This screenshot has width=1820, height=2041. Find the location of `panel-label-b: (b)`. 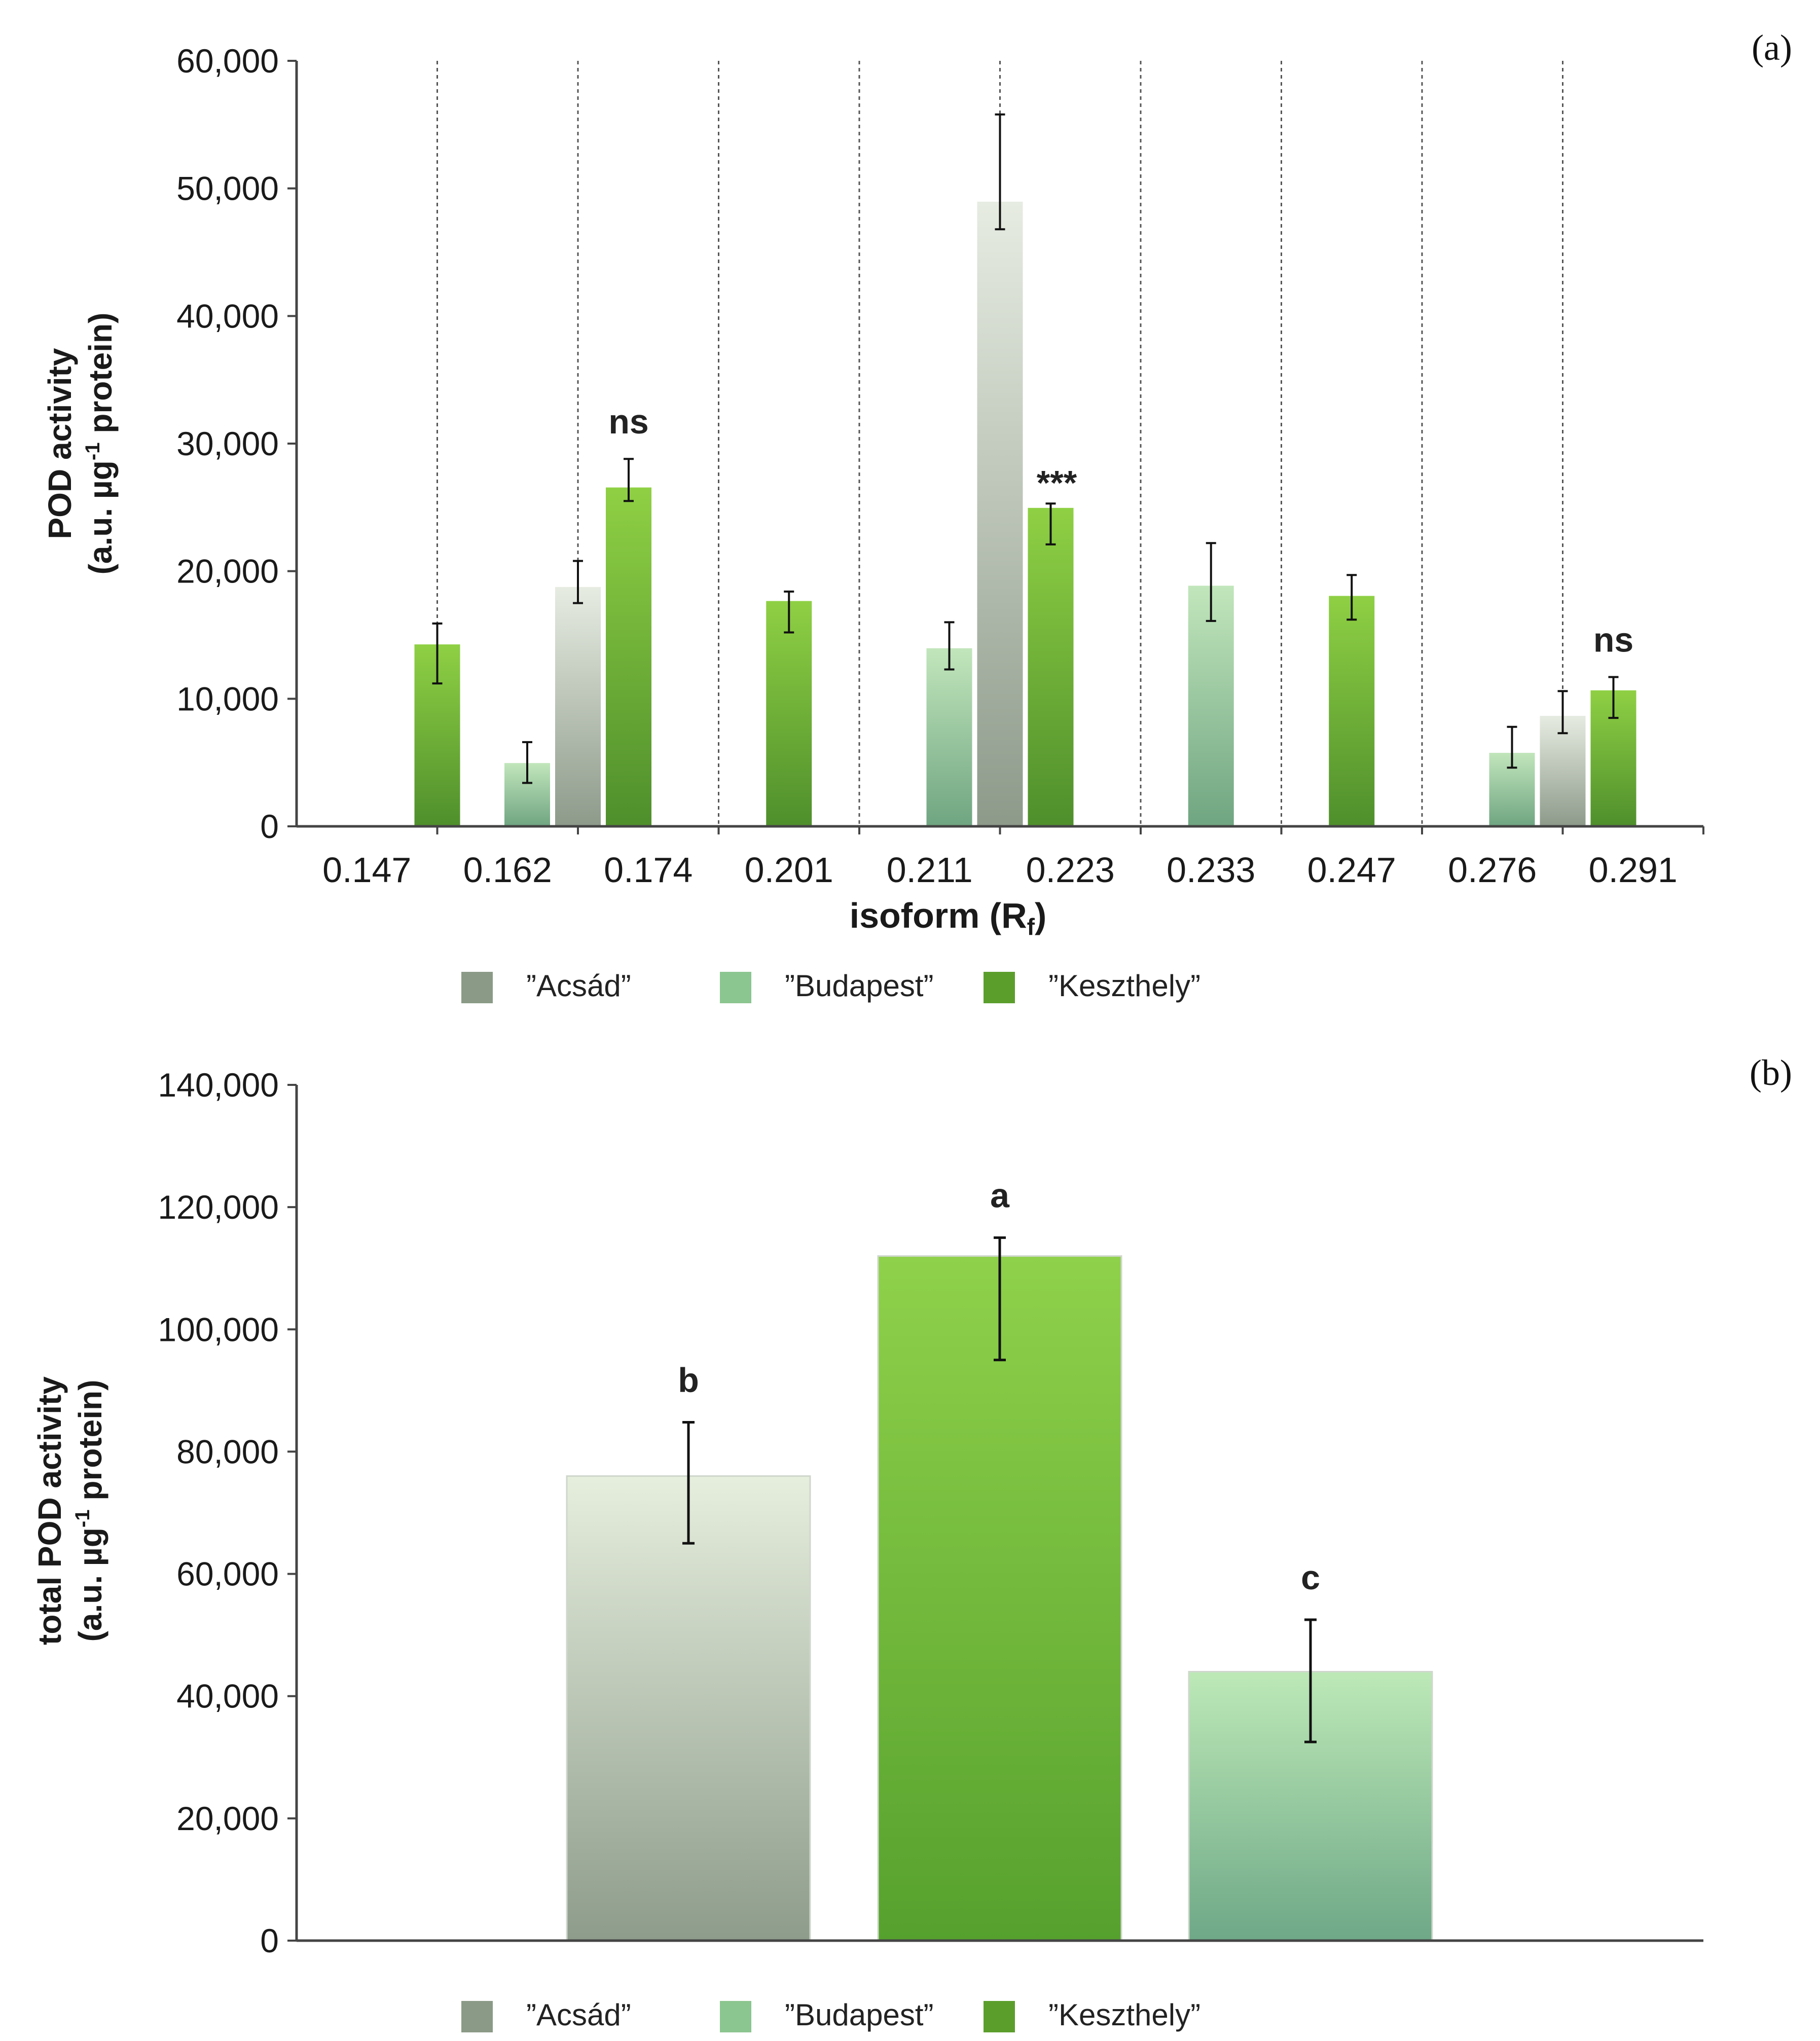

panel-label-b: (b) is located at coordinates (1771, 1072).